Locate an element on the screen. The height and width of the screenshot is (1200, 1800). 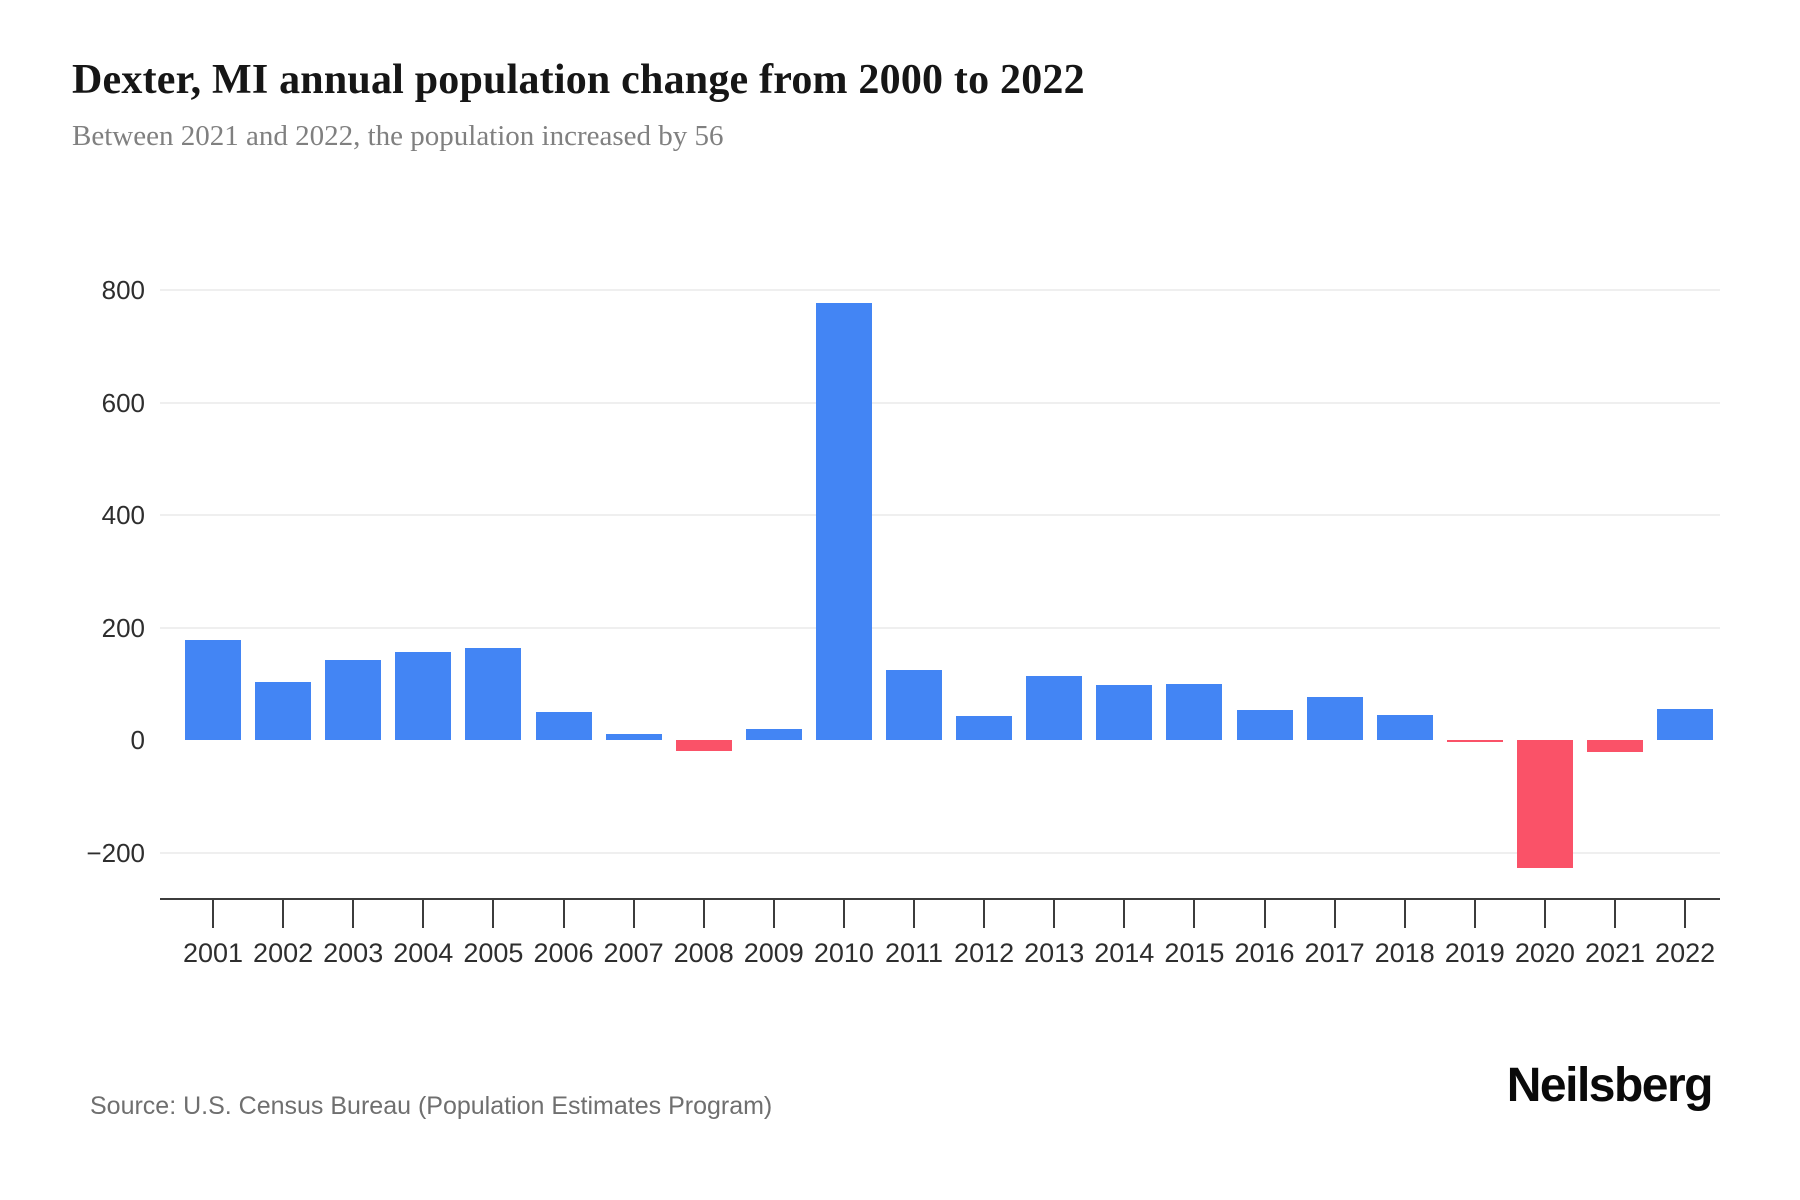
y-label-400: 400 is located at coordinates (123, 515).